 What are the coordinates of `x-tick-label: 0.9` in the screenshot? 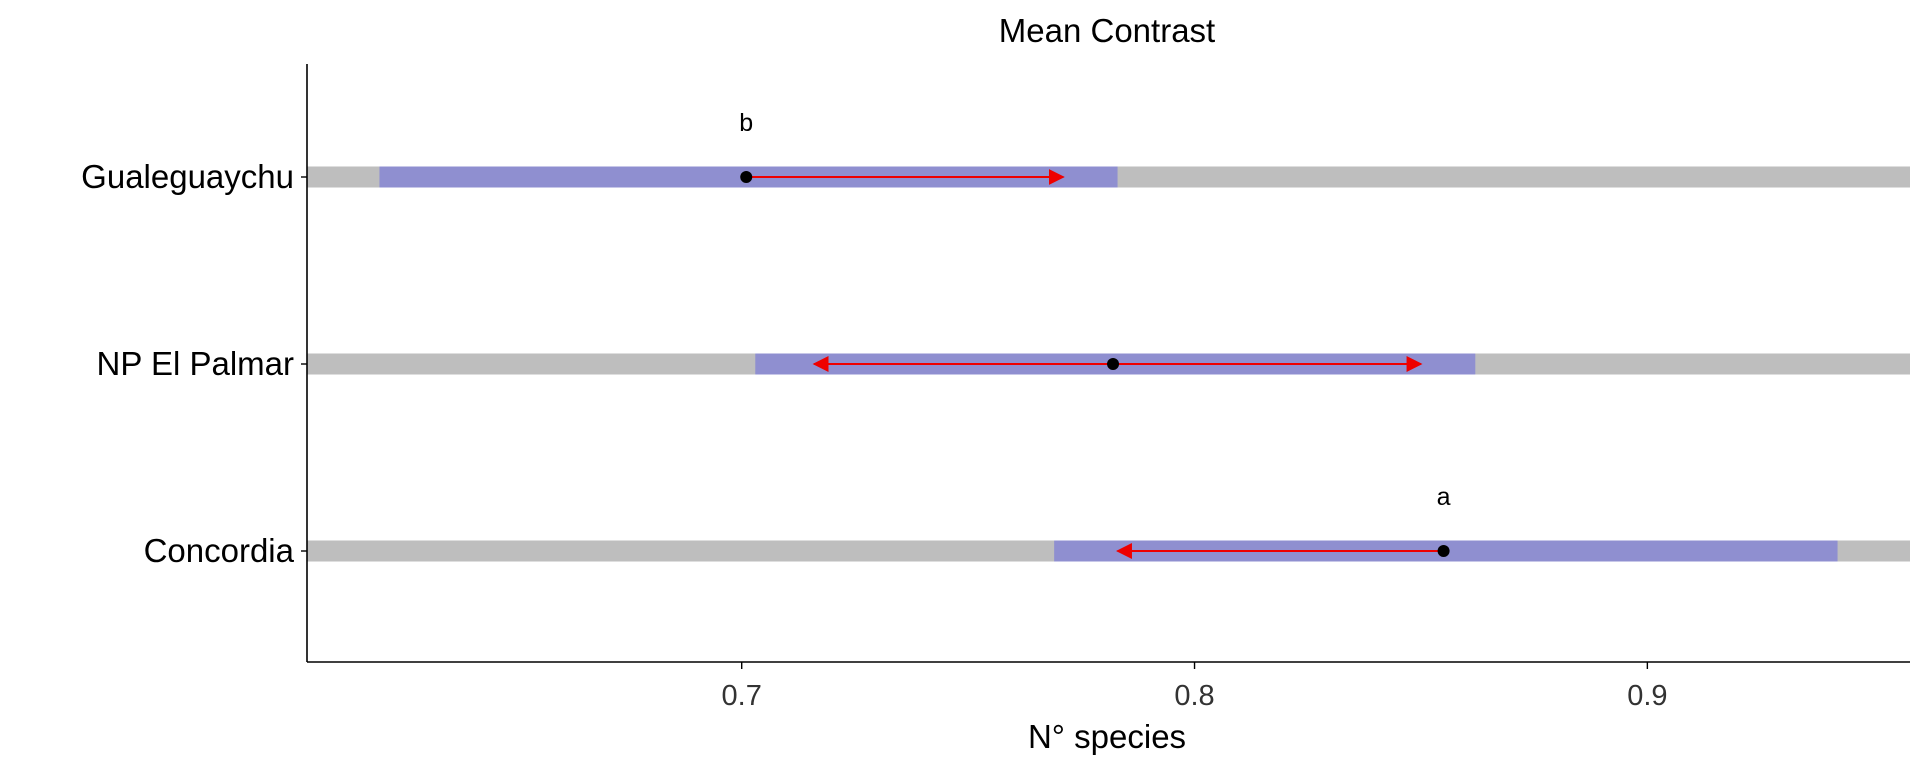 It's located at (1647, 696).